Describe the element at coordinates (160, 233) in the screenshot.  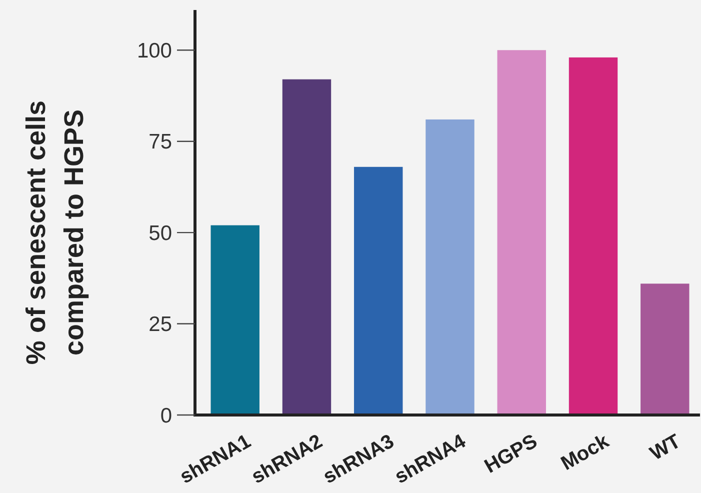
I see `y-tick-label: 50` at that location.